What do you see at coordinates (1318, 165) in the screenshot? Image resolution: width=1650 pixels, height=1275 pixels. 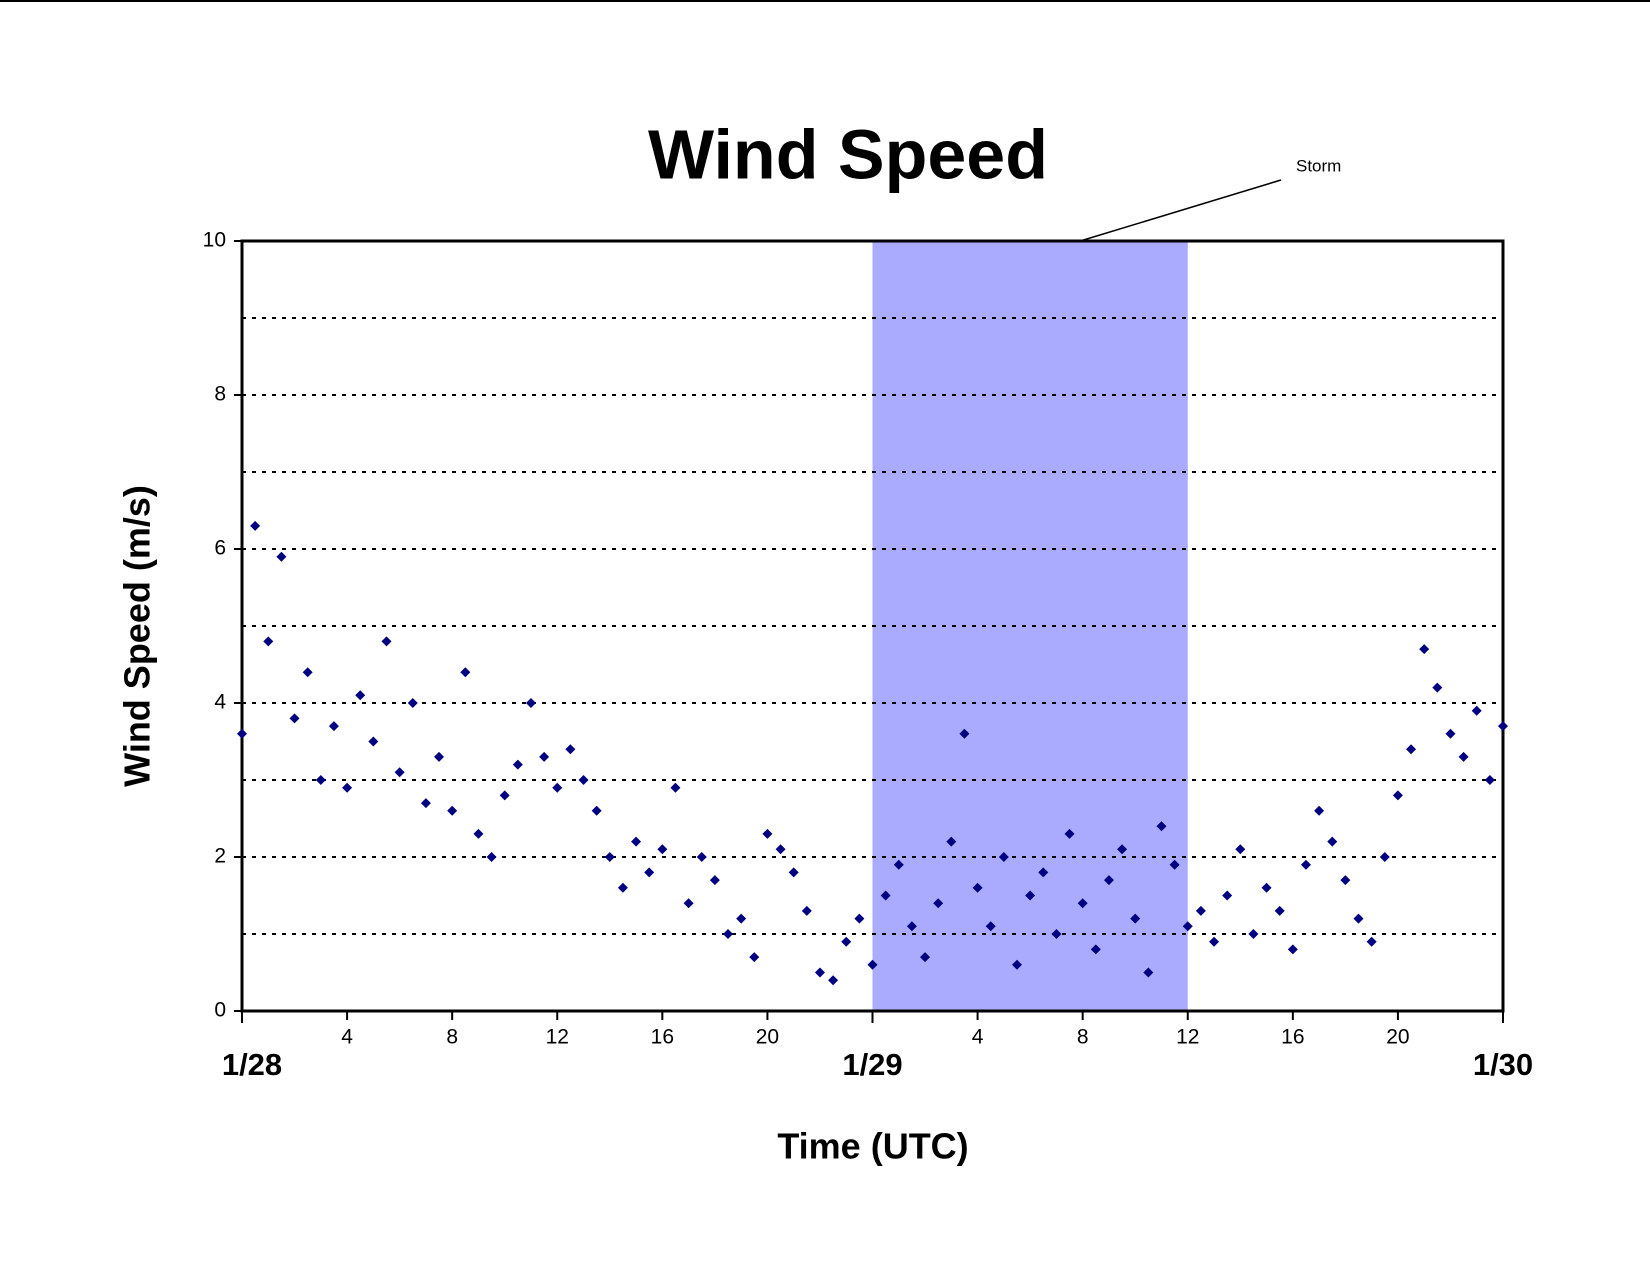 I see `storm-label: Storm` at bounding box center [1318, 165].